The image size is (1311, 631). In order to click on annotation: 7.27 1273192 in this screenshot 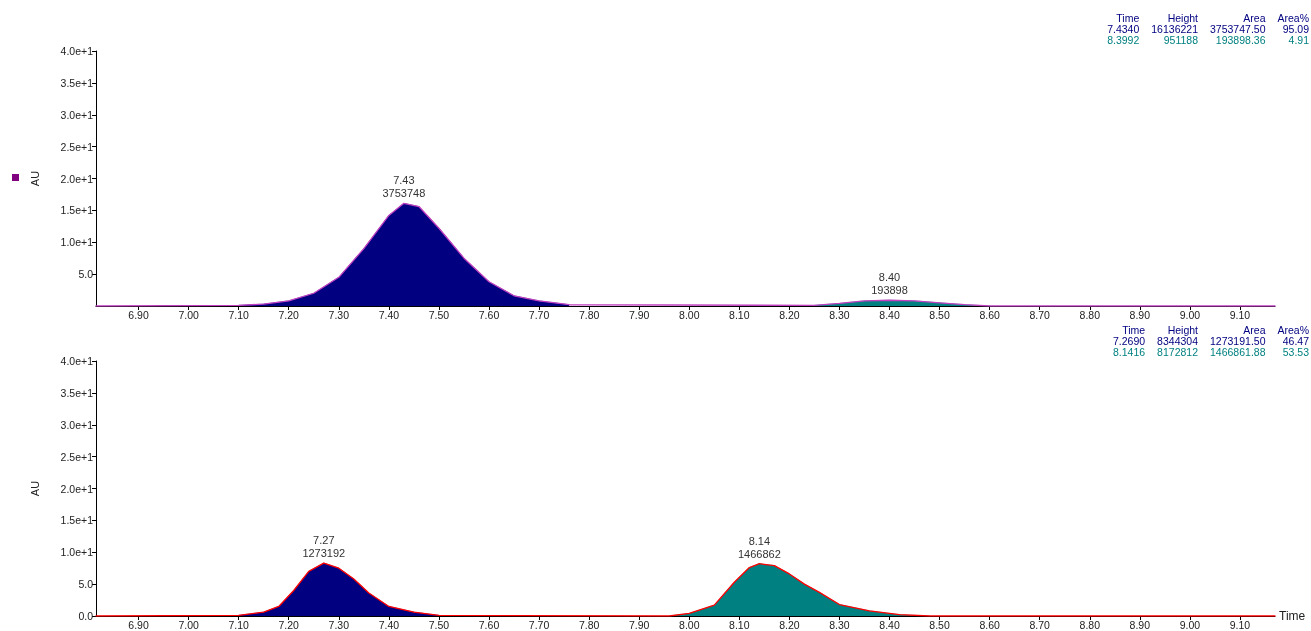, I will do `click(324, 547)`.